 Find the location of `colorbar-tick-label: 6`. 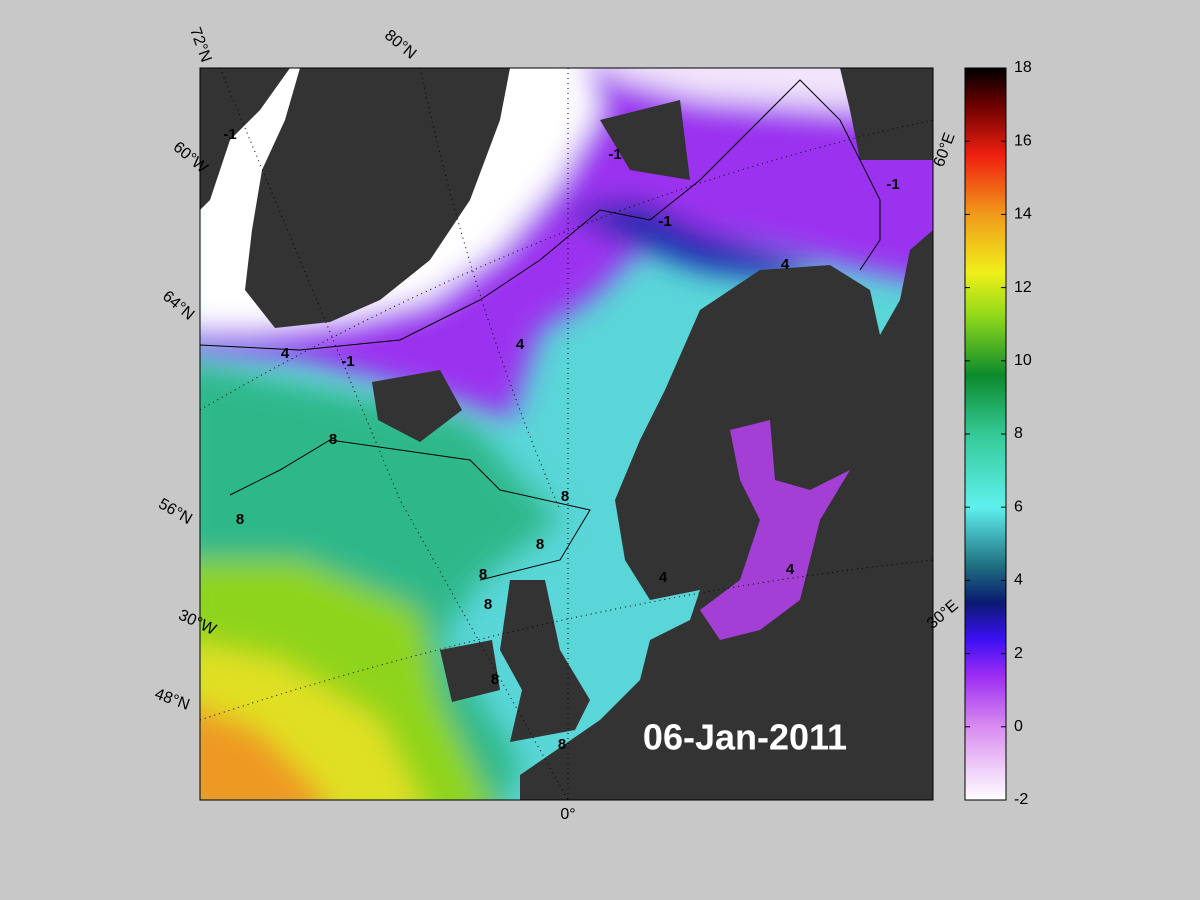

colorbar-tick-label: 6 is located at coordinates (1018, 506).